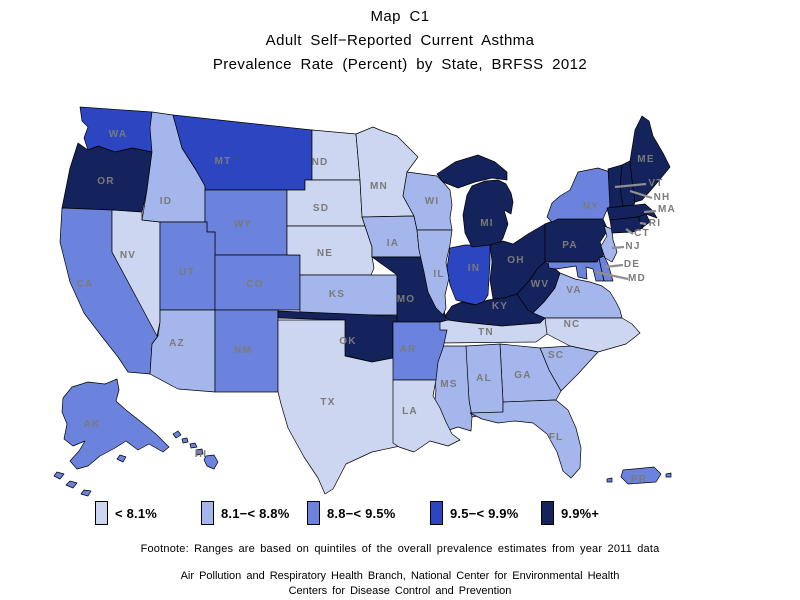 The height and width of the screenshot is (600, 800). I want to click on state-pr, so click(639, 475).